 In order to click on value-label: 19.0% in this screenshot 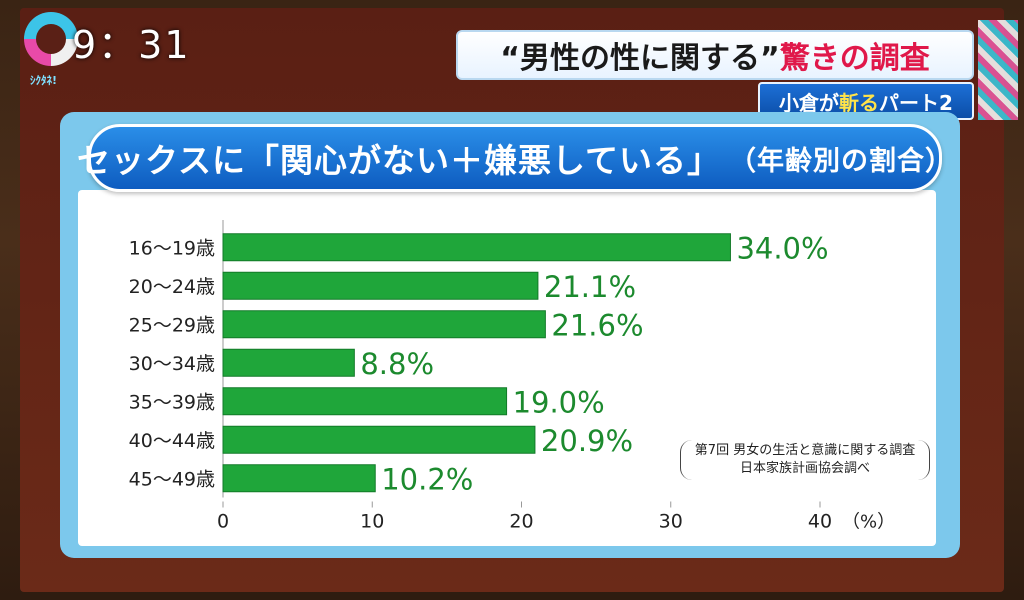, I will do `click(559, 402)`.